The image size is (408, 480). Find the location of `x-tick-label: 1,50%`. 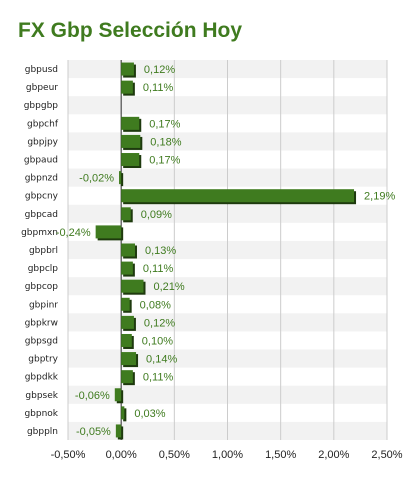

x-tick-label: 1,50% is located at coordinates (280, 455).